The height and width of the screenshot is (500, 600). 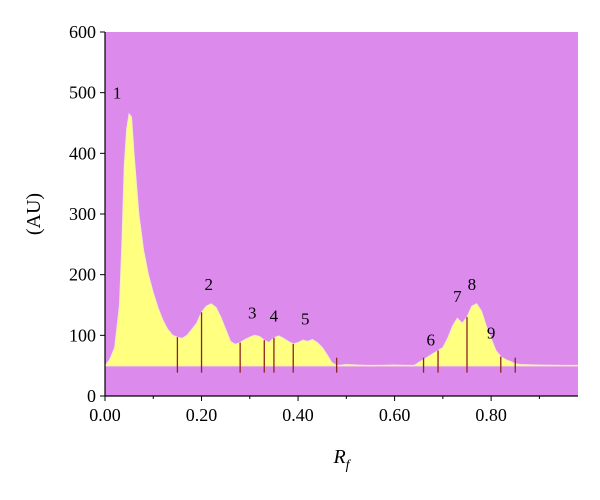 I want to click on y-tick-label: 200, so click(x=82, y=275).